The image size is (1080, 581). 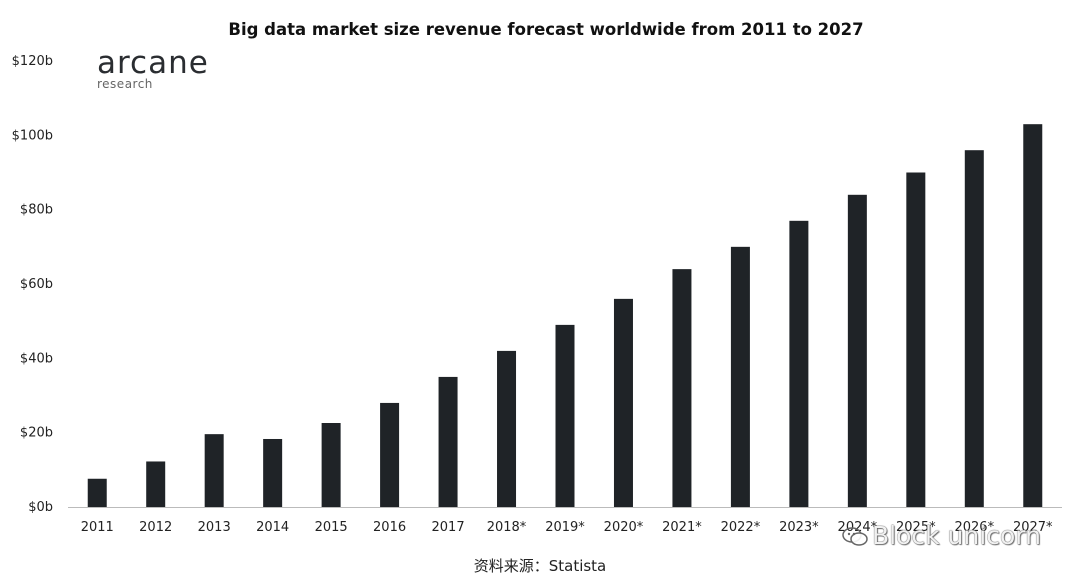 What do you see at coordinates (32, 61) in the screenshot?
I see `y-tick-label: $120b` at bounding box center [32, 61].